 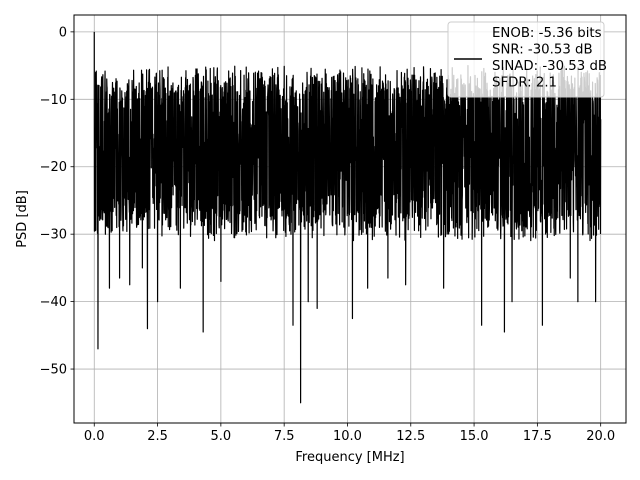 I want to click on x-tick-label: 15.0, so click(x=474, y=436).